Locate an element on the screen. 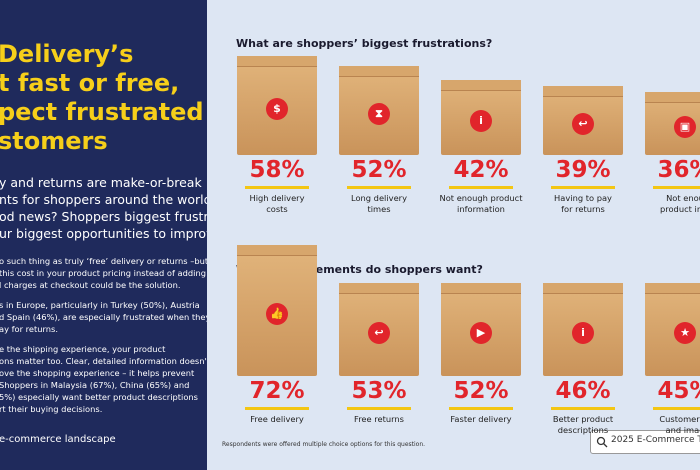 Image resolution: width=700 pixels, height=470 pixels. percent: 39% is located at coordinates (583, 170).